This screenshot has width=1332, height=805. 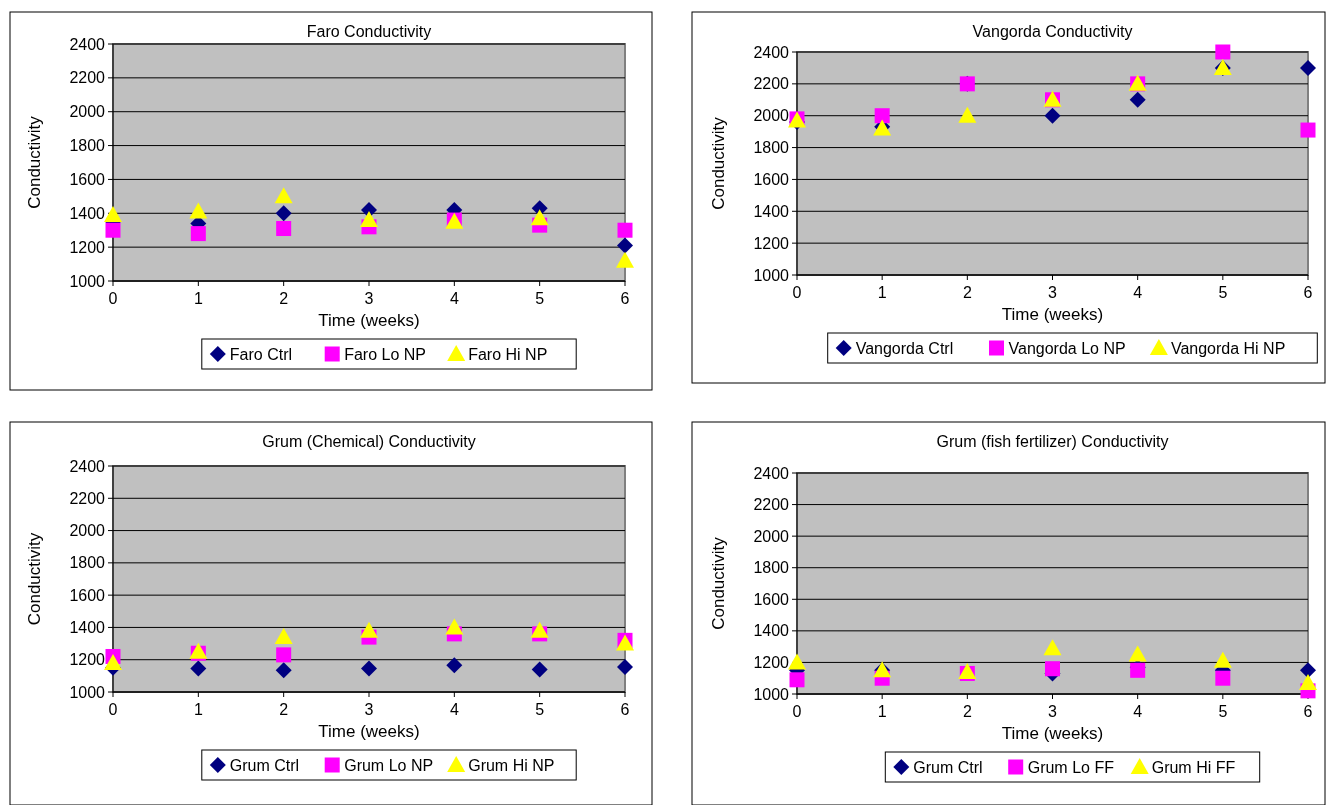 What do you see at coordinates (369, 31) in the screenshot?
I see `chart-title: Faro Conductivity` at bounding box center [369, 31].